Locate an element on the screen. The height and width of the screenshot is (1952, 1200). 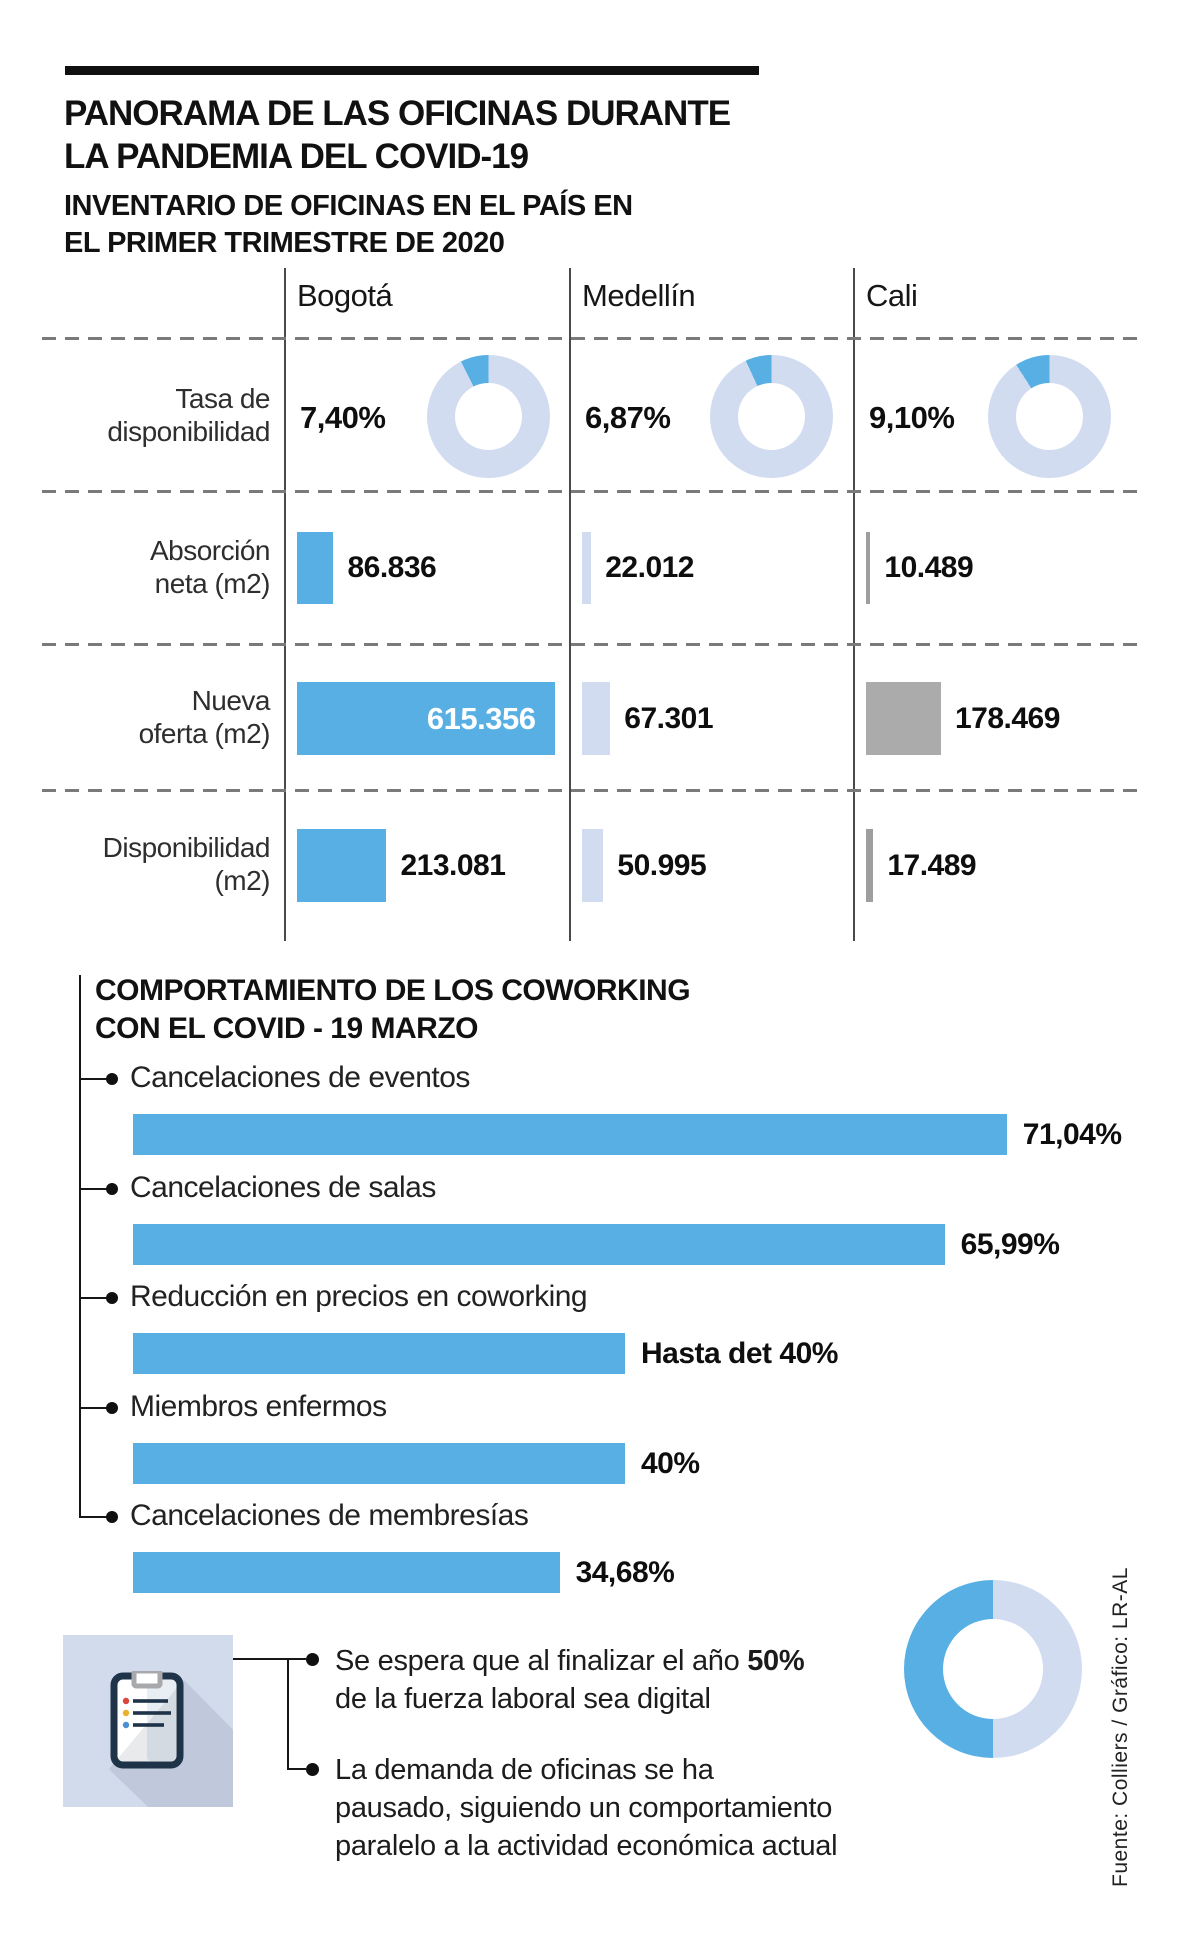
bar-disponibilidad-bogota is located at coordinates (342, 865).